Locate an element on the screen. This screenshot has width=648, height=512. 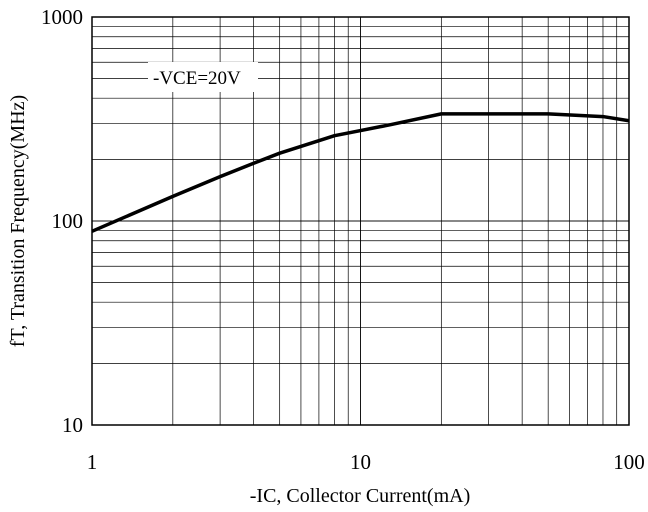
y-axis-label: fT, Transition Frequency(MHz) is located at coordinates (18, 221).